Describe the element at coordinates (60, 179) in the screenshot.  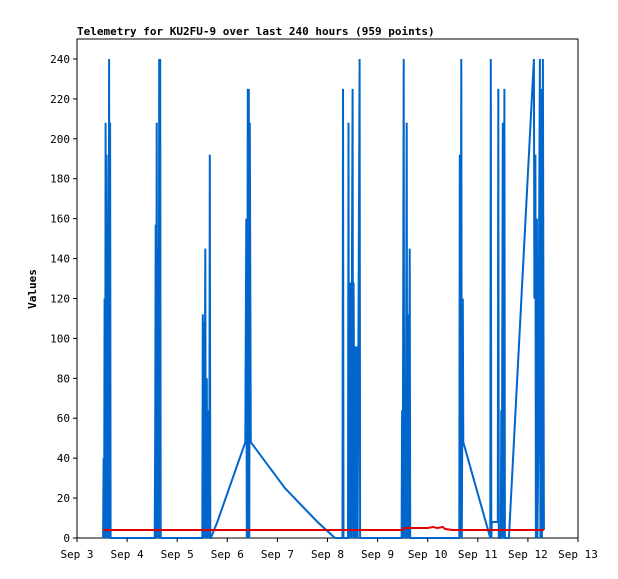
I see `y-tick-label: 180` at that location.